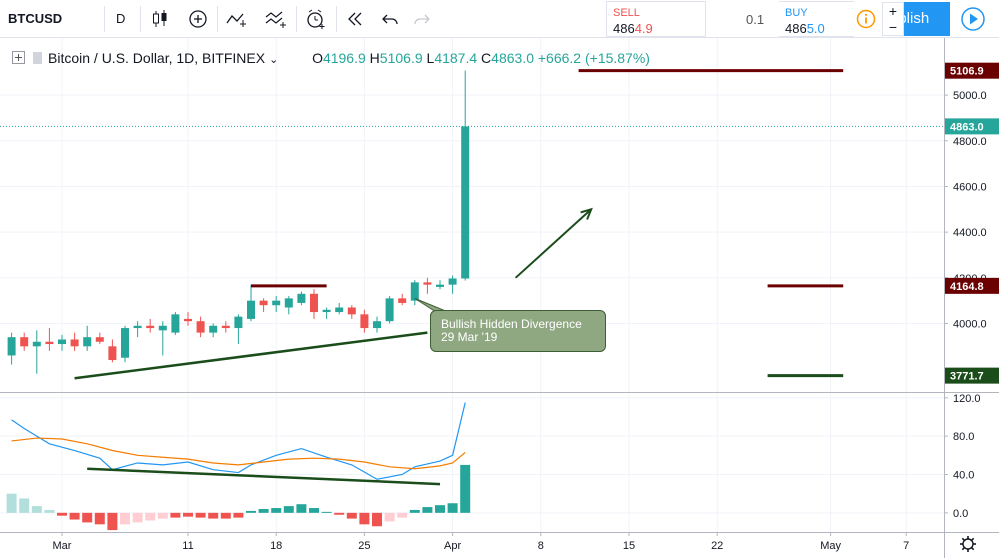 Image resolution: width=999 pixels, height=558 pixels. I want to click on indicator-line-fast, so click(238, 441).